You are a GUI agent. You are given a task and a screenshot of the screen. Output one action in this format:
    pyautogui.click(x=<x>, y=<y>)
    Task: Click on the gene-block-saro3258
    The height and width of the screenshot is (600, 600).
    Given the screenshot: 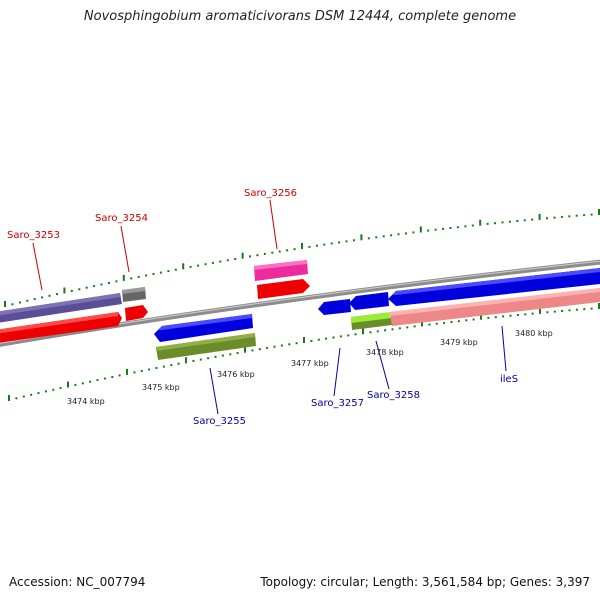 What is the action you would take?
    pyautogui.click(x=369, y=301)
    